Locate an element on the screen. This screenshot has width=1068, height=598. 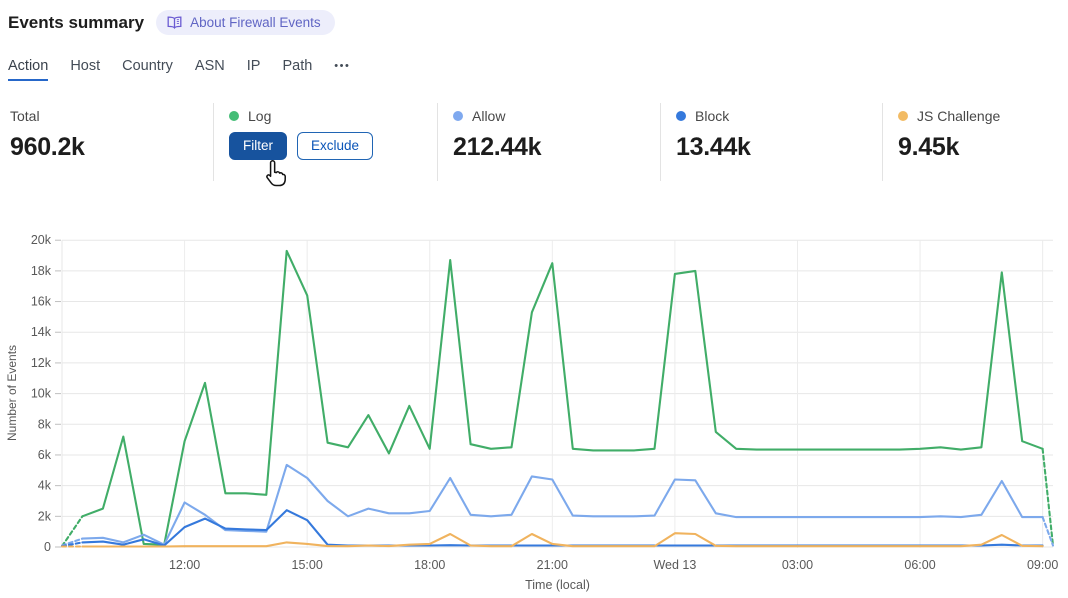
y-tick-label: 10k is located at coordinates (41, 394).